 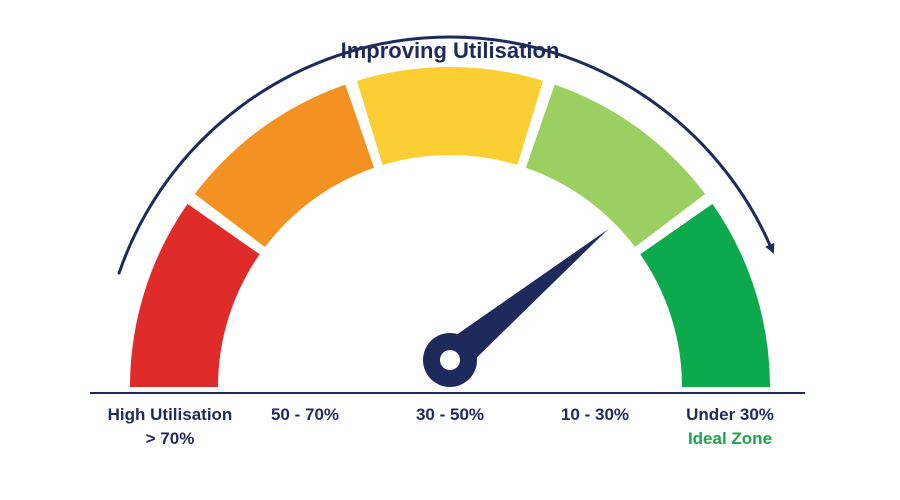 I want to click on label-30-50: 30 - 50%, so click(x=450, y=415).